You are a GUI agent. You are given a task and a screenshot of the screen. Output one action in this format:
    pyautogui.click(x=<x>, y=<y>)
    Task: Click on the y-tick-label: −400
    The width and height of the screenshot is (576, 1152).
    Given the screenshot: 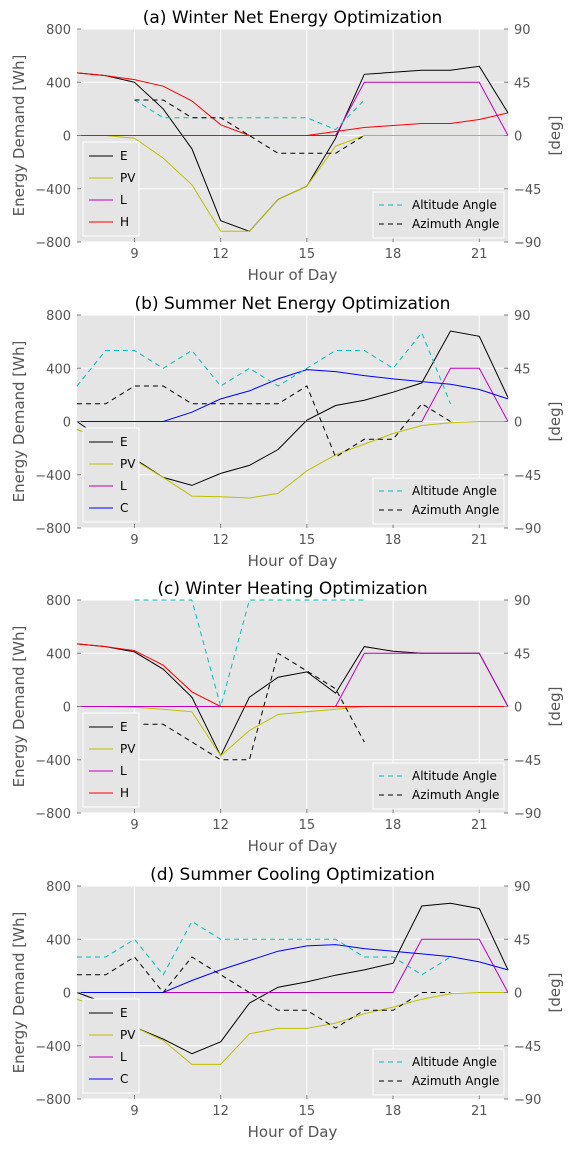 What is the action you would take?
    pyautogui.click(x=53, y=761)
    